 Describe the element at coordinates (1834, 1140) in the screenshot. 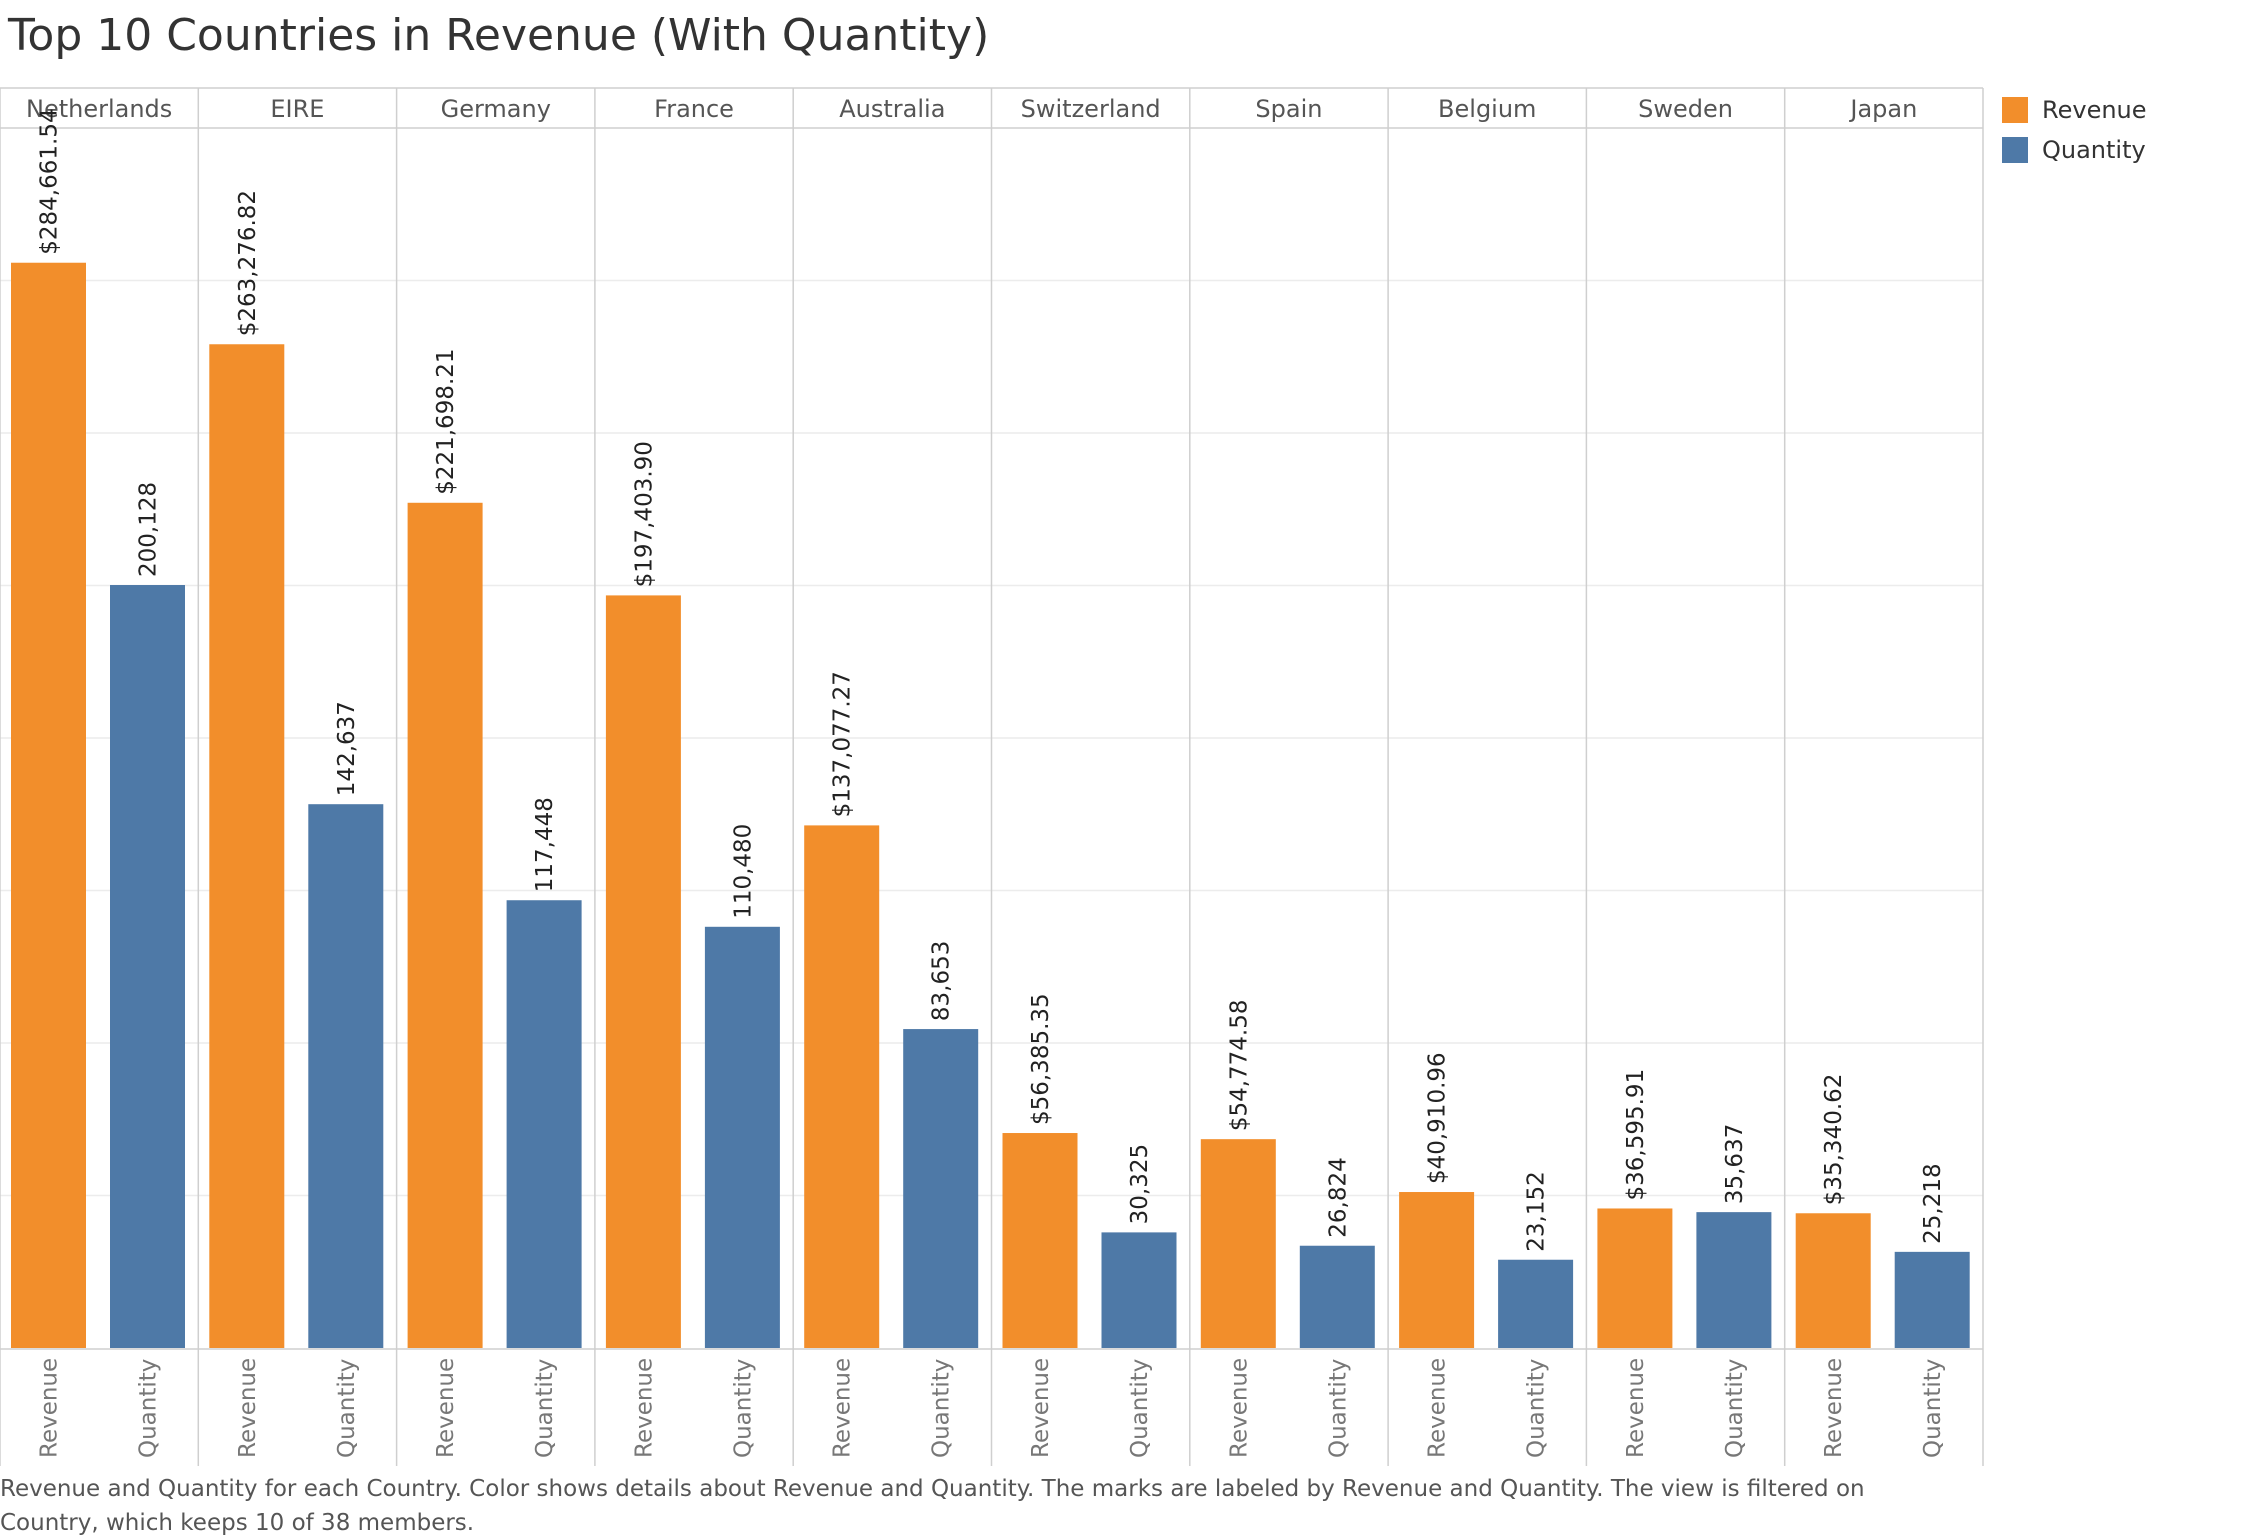

I see `data-label-revenue-japan: $35,340.62` at that location.